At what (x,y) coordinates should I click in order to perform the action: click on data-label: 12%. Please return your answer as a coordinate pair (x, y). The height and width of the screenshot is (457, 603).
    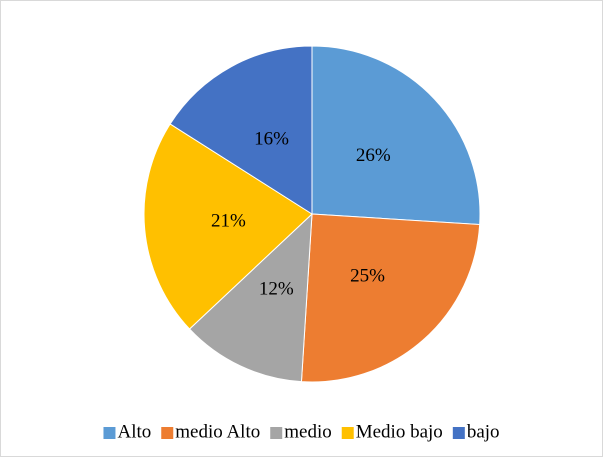
    Looking at the image, I should click on (276, 288).